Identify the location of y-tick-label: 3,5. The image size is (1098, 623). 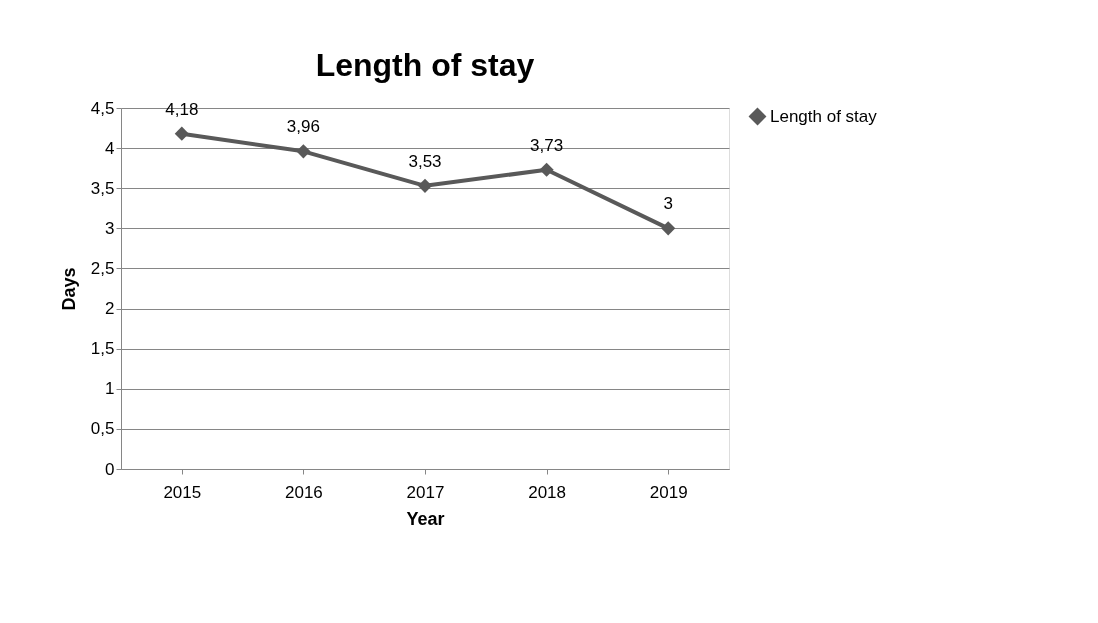
(102, 188).